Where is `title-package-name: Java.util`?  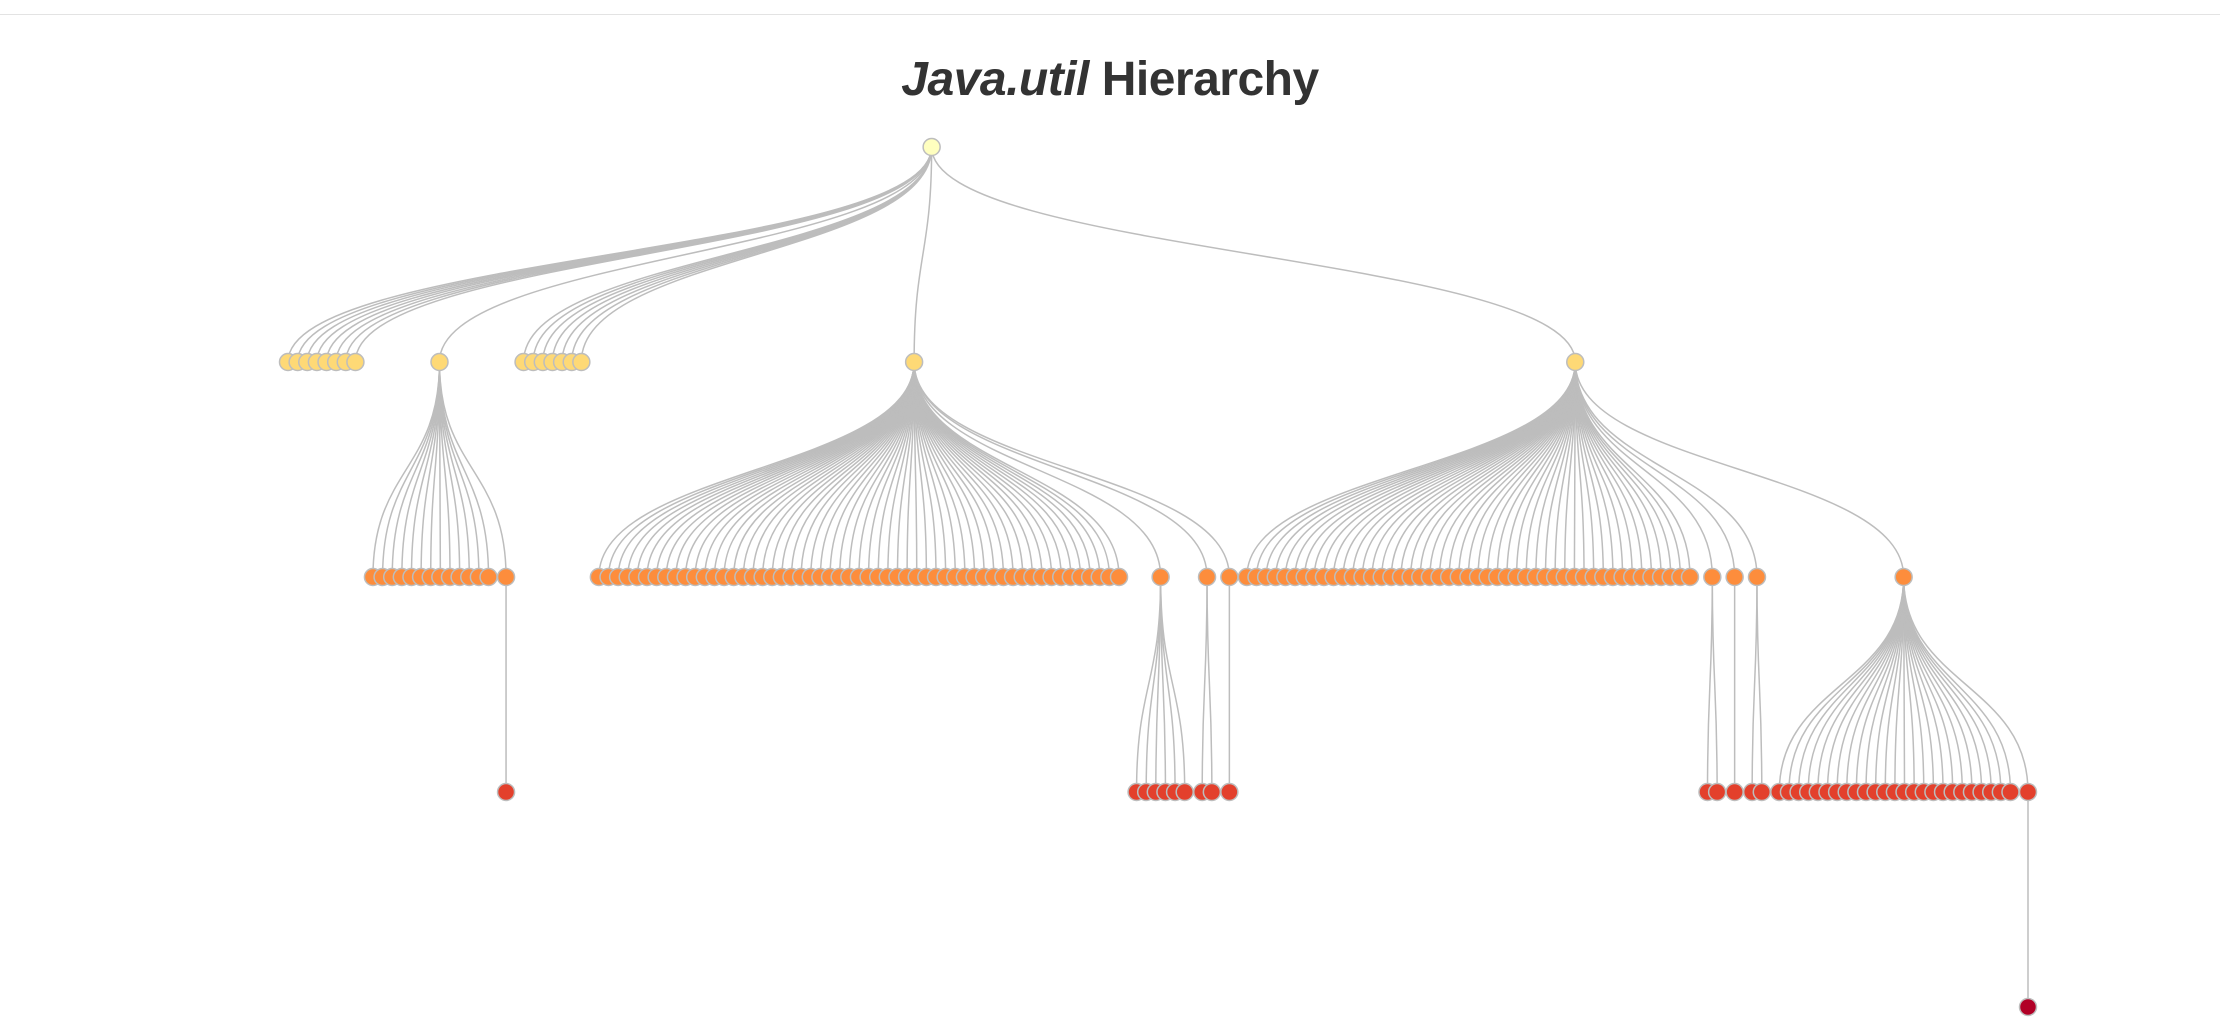
title-package-name: Java.util is located at coordinates (995, 79).